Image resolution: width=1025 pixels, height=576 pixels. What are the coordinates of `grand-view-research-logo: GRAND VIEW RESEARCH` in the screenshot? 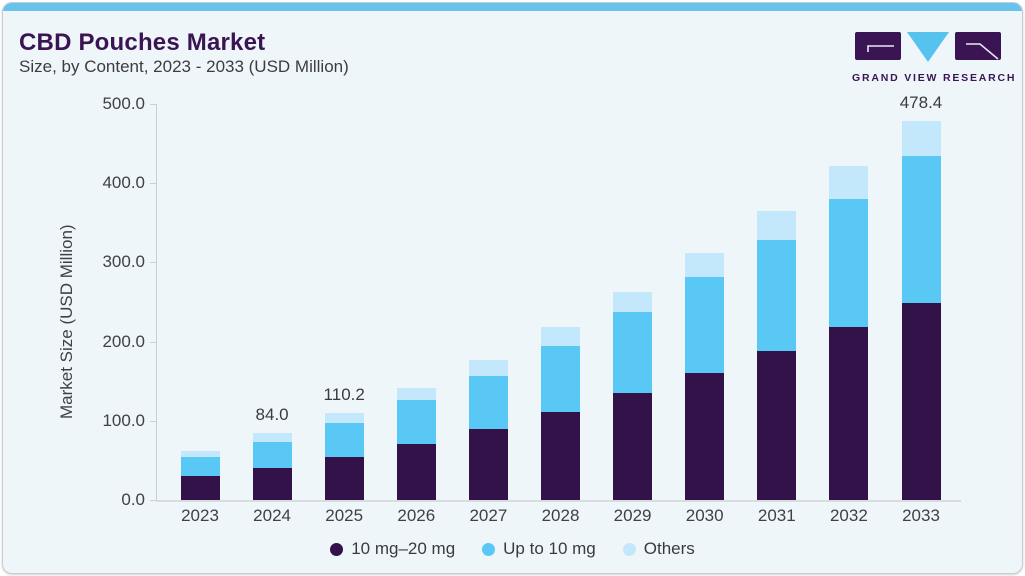 It's located at (934, 58).